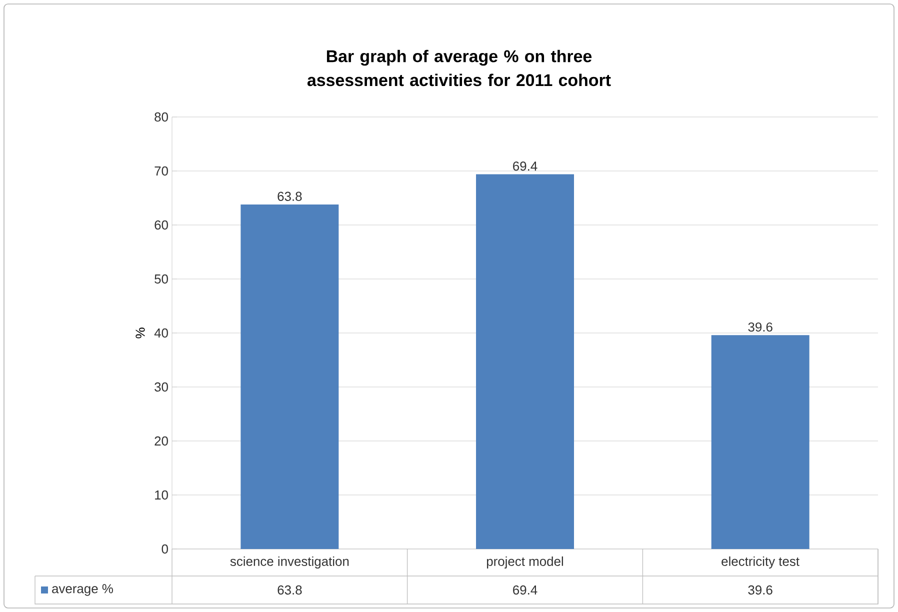 Image resolution: width=898 pixels, height=612 pixels. I want to click on y-tick-label: 50, so click(161, 279).